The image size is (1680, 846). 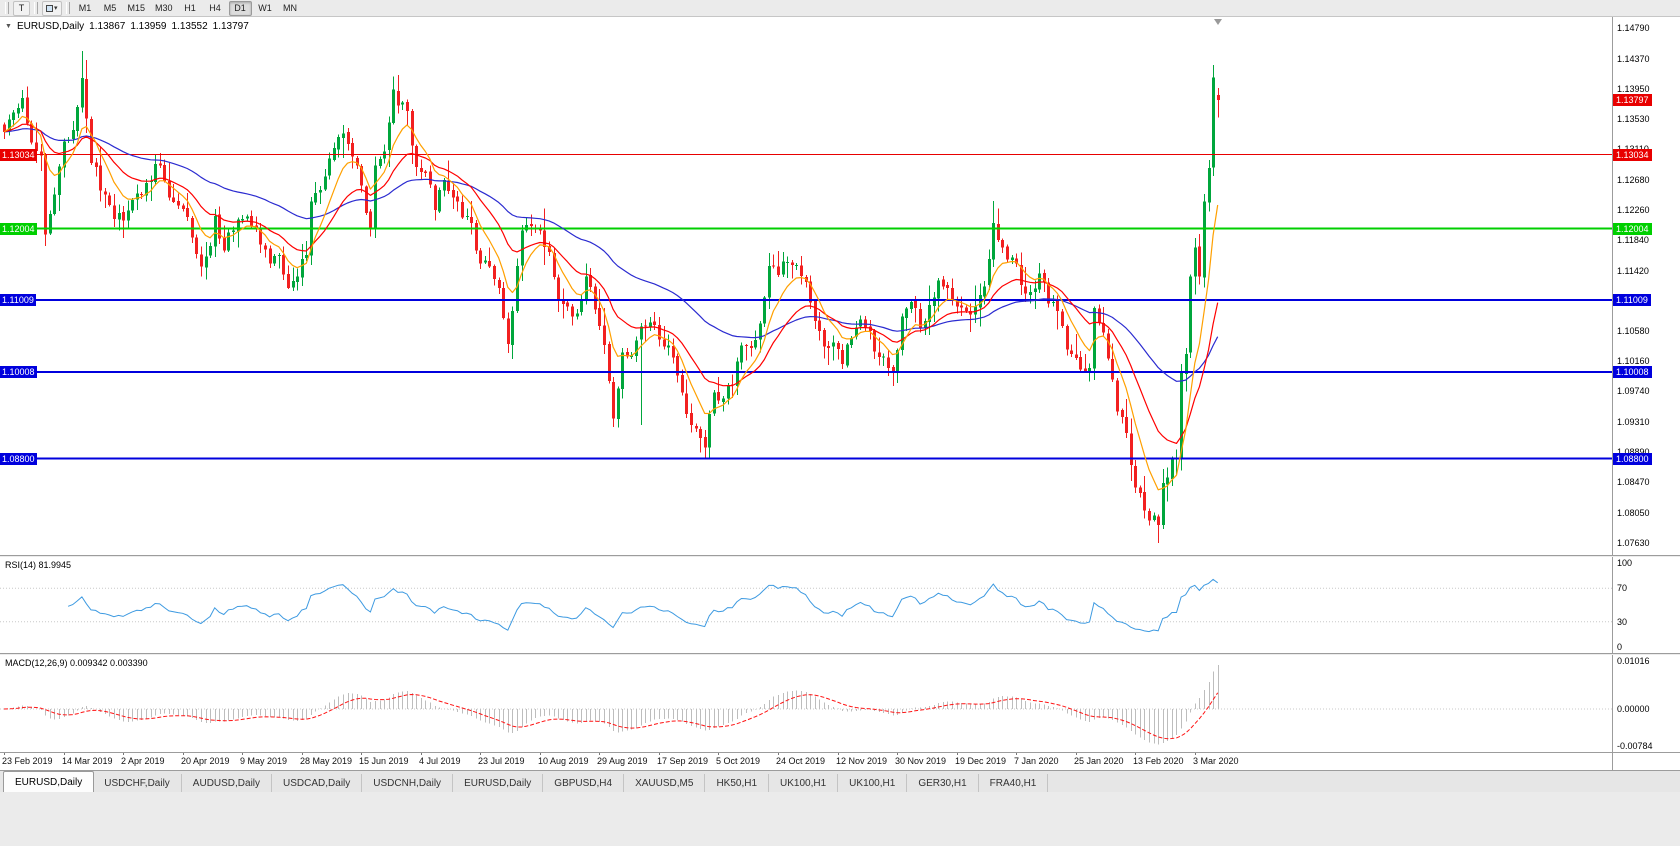 What do you see at coordinates (1014, 783) in the screenshot?
I see `chart-tab-12: FRA40,H1` at bounding box center [1014, 783].